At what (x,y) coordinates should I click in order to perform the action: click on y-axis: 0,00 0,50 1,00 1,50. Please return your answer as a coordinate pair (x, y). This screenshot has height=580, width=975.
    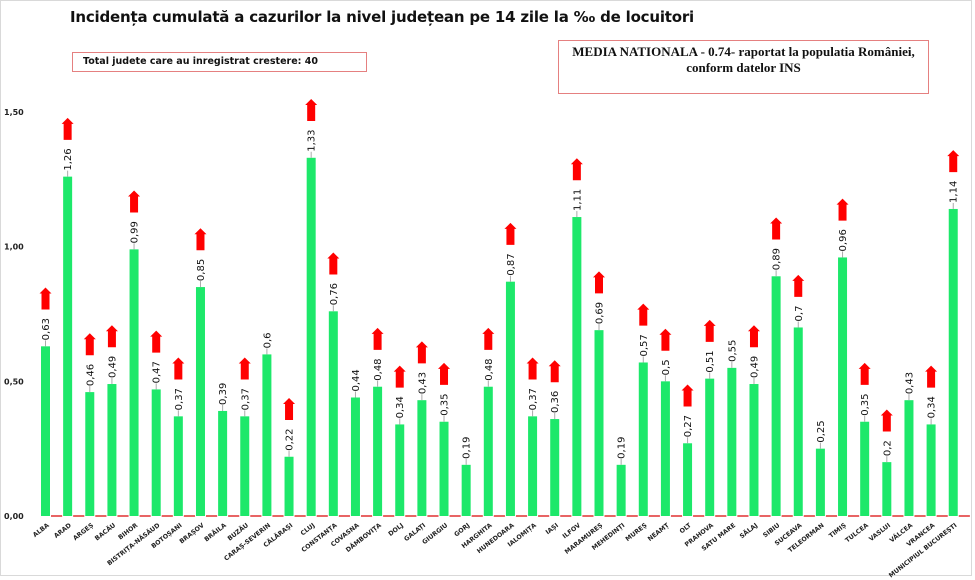
    Looking at the image, I should click on (14, 314).